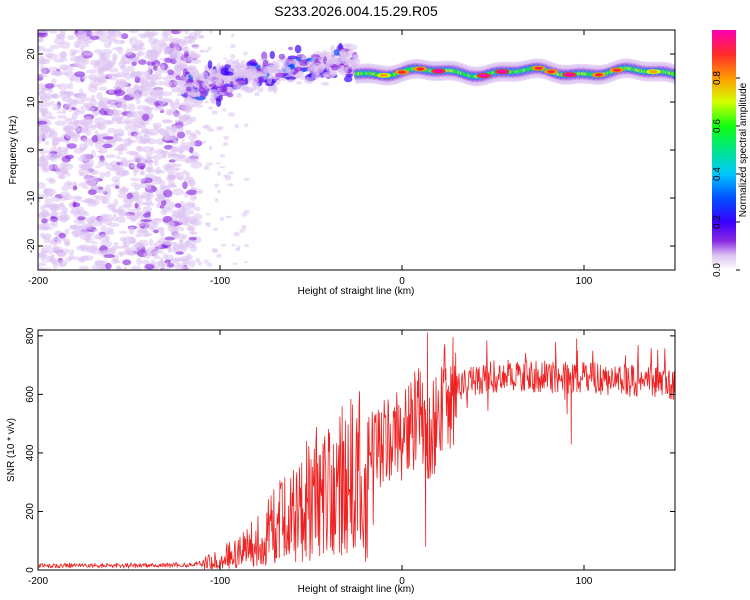 The image size is (750, 600). Describe the element at coordinates (717, 126) in the screenshot. I see `colorbar-tick-label: 0.6` at that location.